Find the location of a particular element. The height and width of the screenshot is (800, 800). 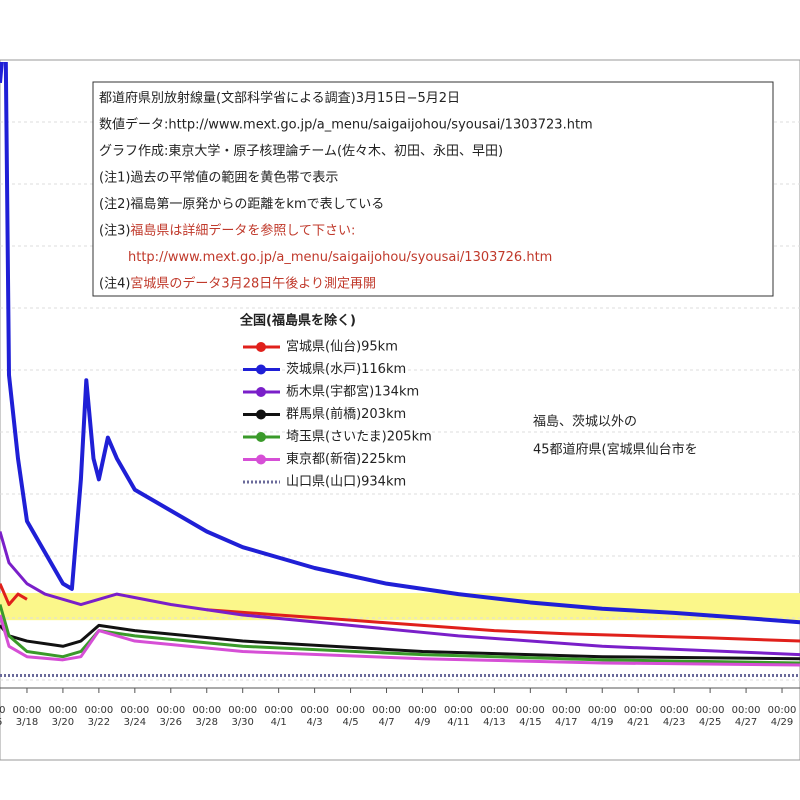

legend-label: 東京都(新宿)225km is located at coordinates (346, 459).